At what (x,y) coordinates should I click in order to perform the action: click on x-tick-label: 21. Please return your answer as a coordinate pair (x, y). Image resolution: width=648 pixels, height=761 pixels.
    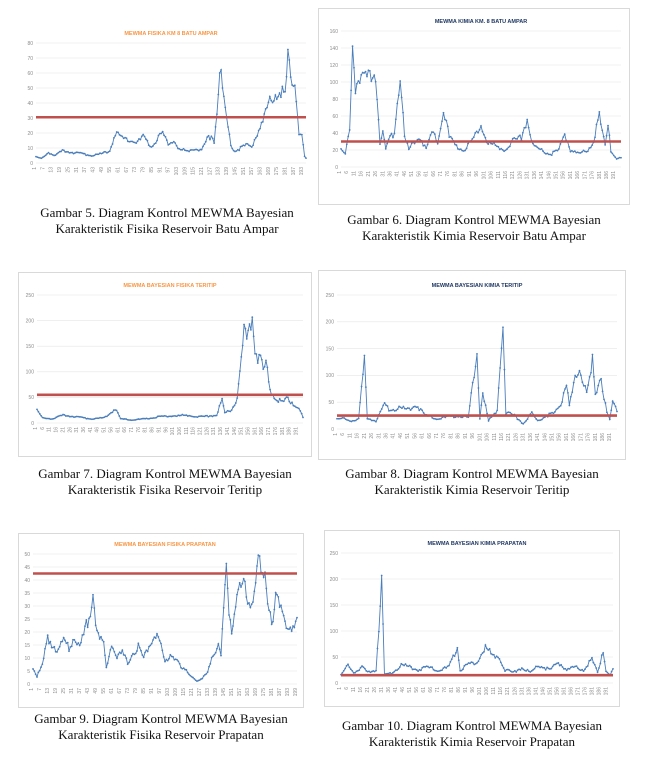
    Looking at the image, I should click on (369, 174).